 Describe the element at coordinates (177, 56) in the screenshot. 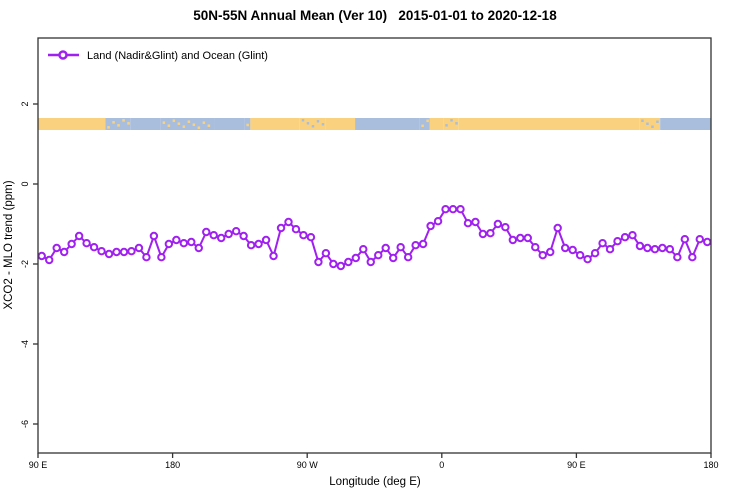

I see `legend-label: Land (Nadir&Glint) and Ocean (Glint)` at that location.